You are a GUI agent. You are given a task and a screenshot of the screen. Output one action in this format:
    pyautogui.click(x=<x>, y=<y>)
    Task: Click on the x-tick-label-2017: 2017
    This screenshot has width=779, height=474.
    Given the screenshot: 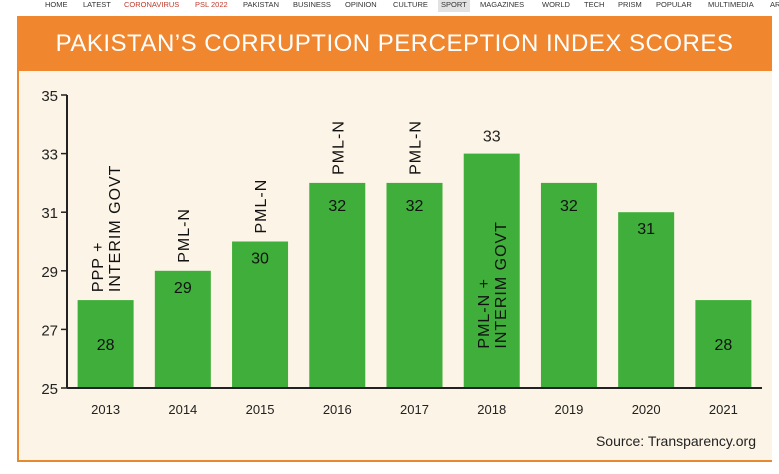 What is the action you would take?
    pyautogui.click(x=414, y=409)
    